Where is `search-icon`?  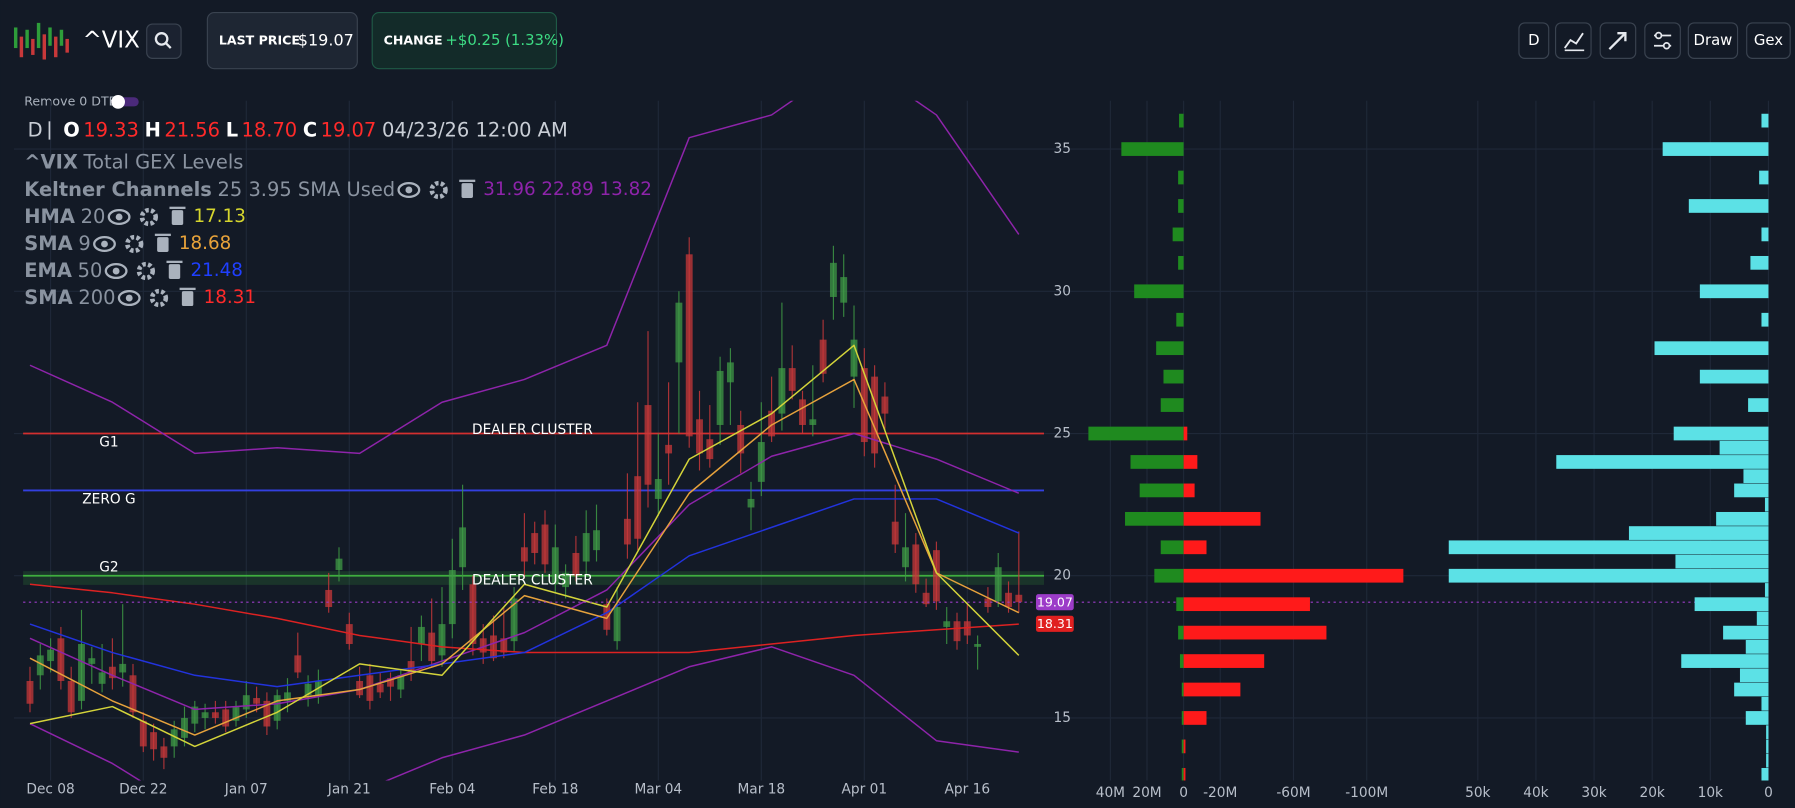 search-icon is located at coordinates (161, 39).